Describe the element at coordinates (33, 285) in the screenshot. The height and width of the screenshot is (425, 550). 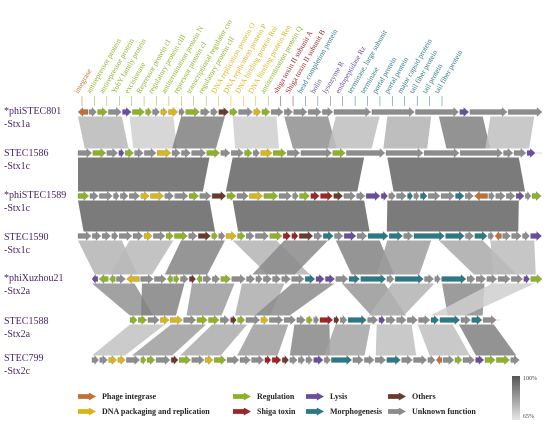
I see `row-label-5: *phiXuzhou21 -Stx2a` at that location.